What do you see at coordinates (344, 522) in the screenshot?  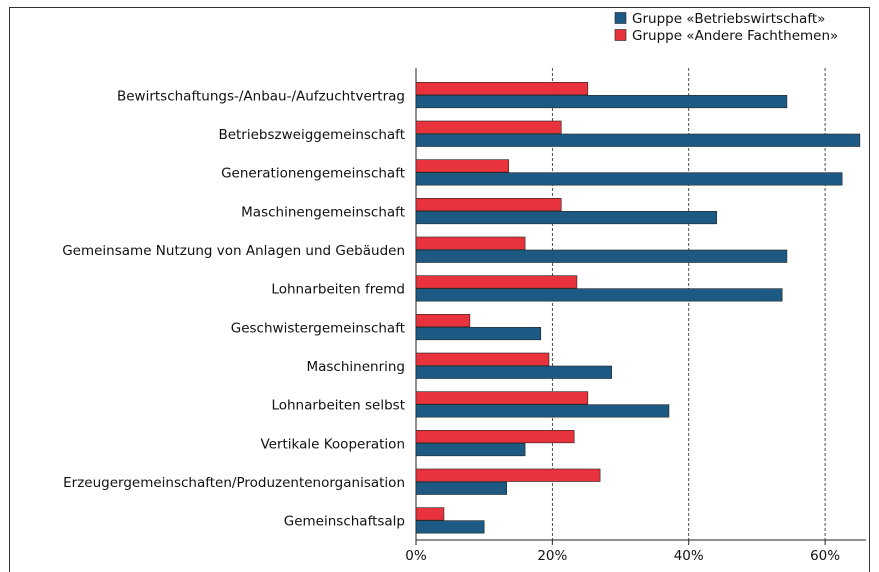 I see `y-tick-label: Gemeinschaftsalp` at bounding box center [344, 522].